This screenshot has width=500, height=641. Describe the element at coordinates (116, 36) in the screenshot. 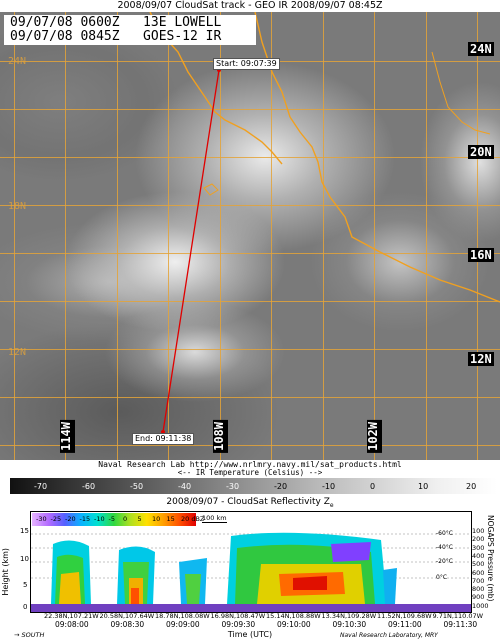

I see `image-info-line: 09/07/08 0845Z GOES-12 IR` at that location.